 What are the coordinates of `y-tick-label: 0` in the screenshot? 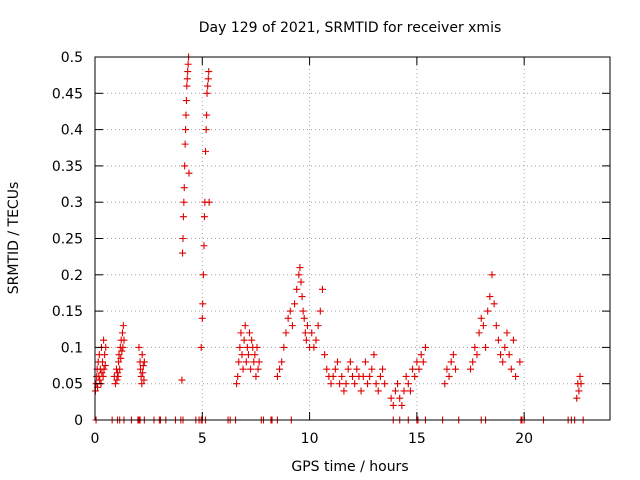 It's located at (78, 421).